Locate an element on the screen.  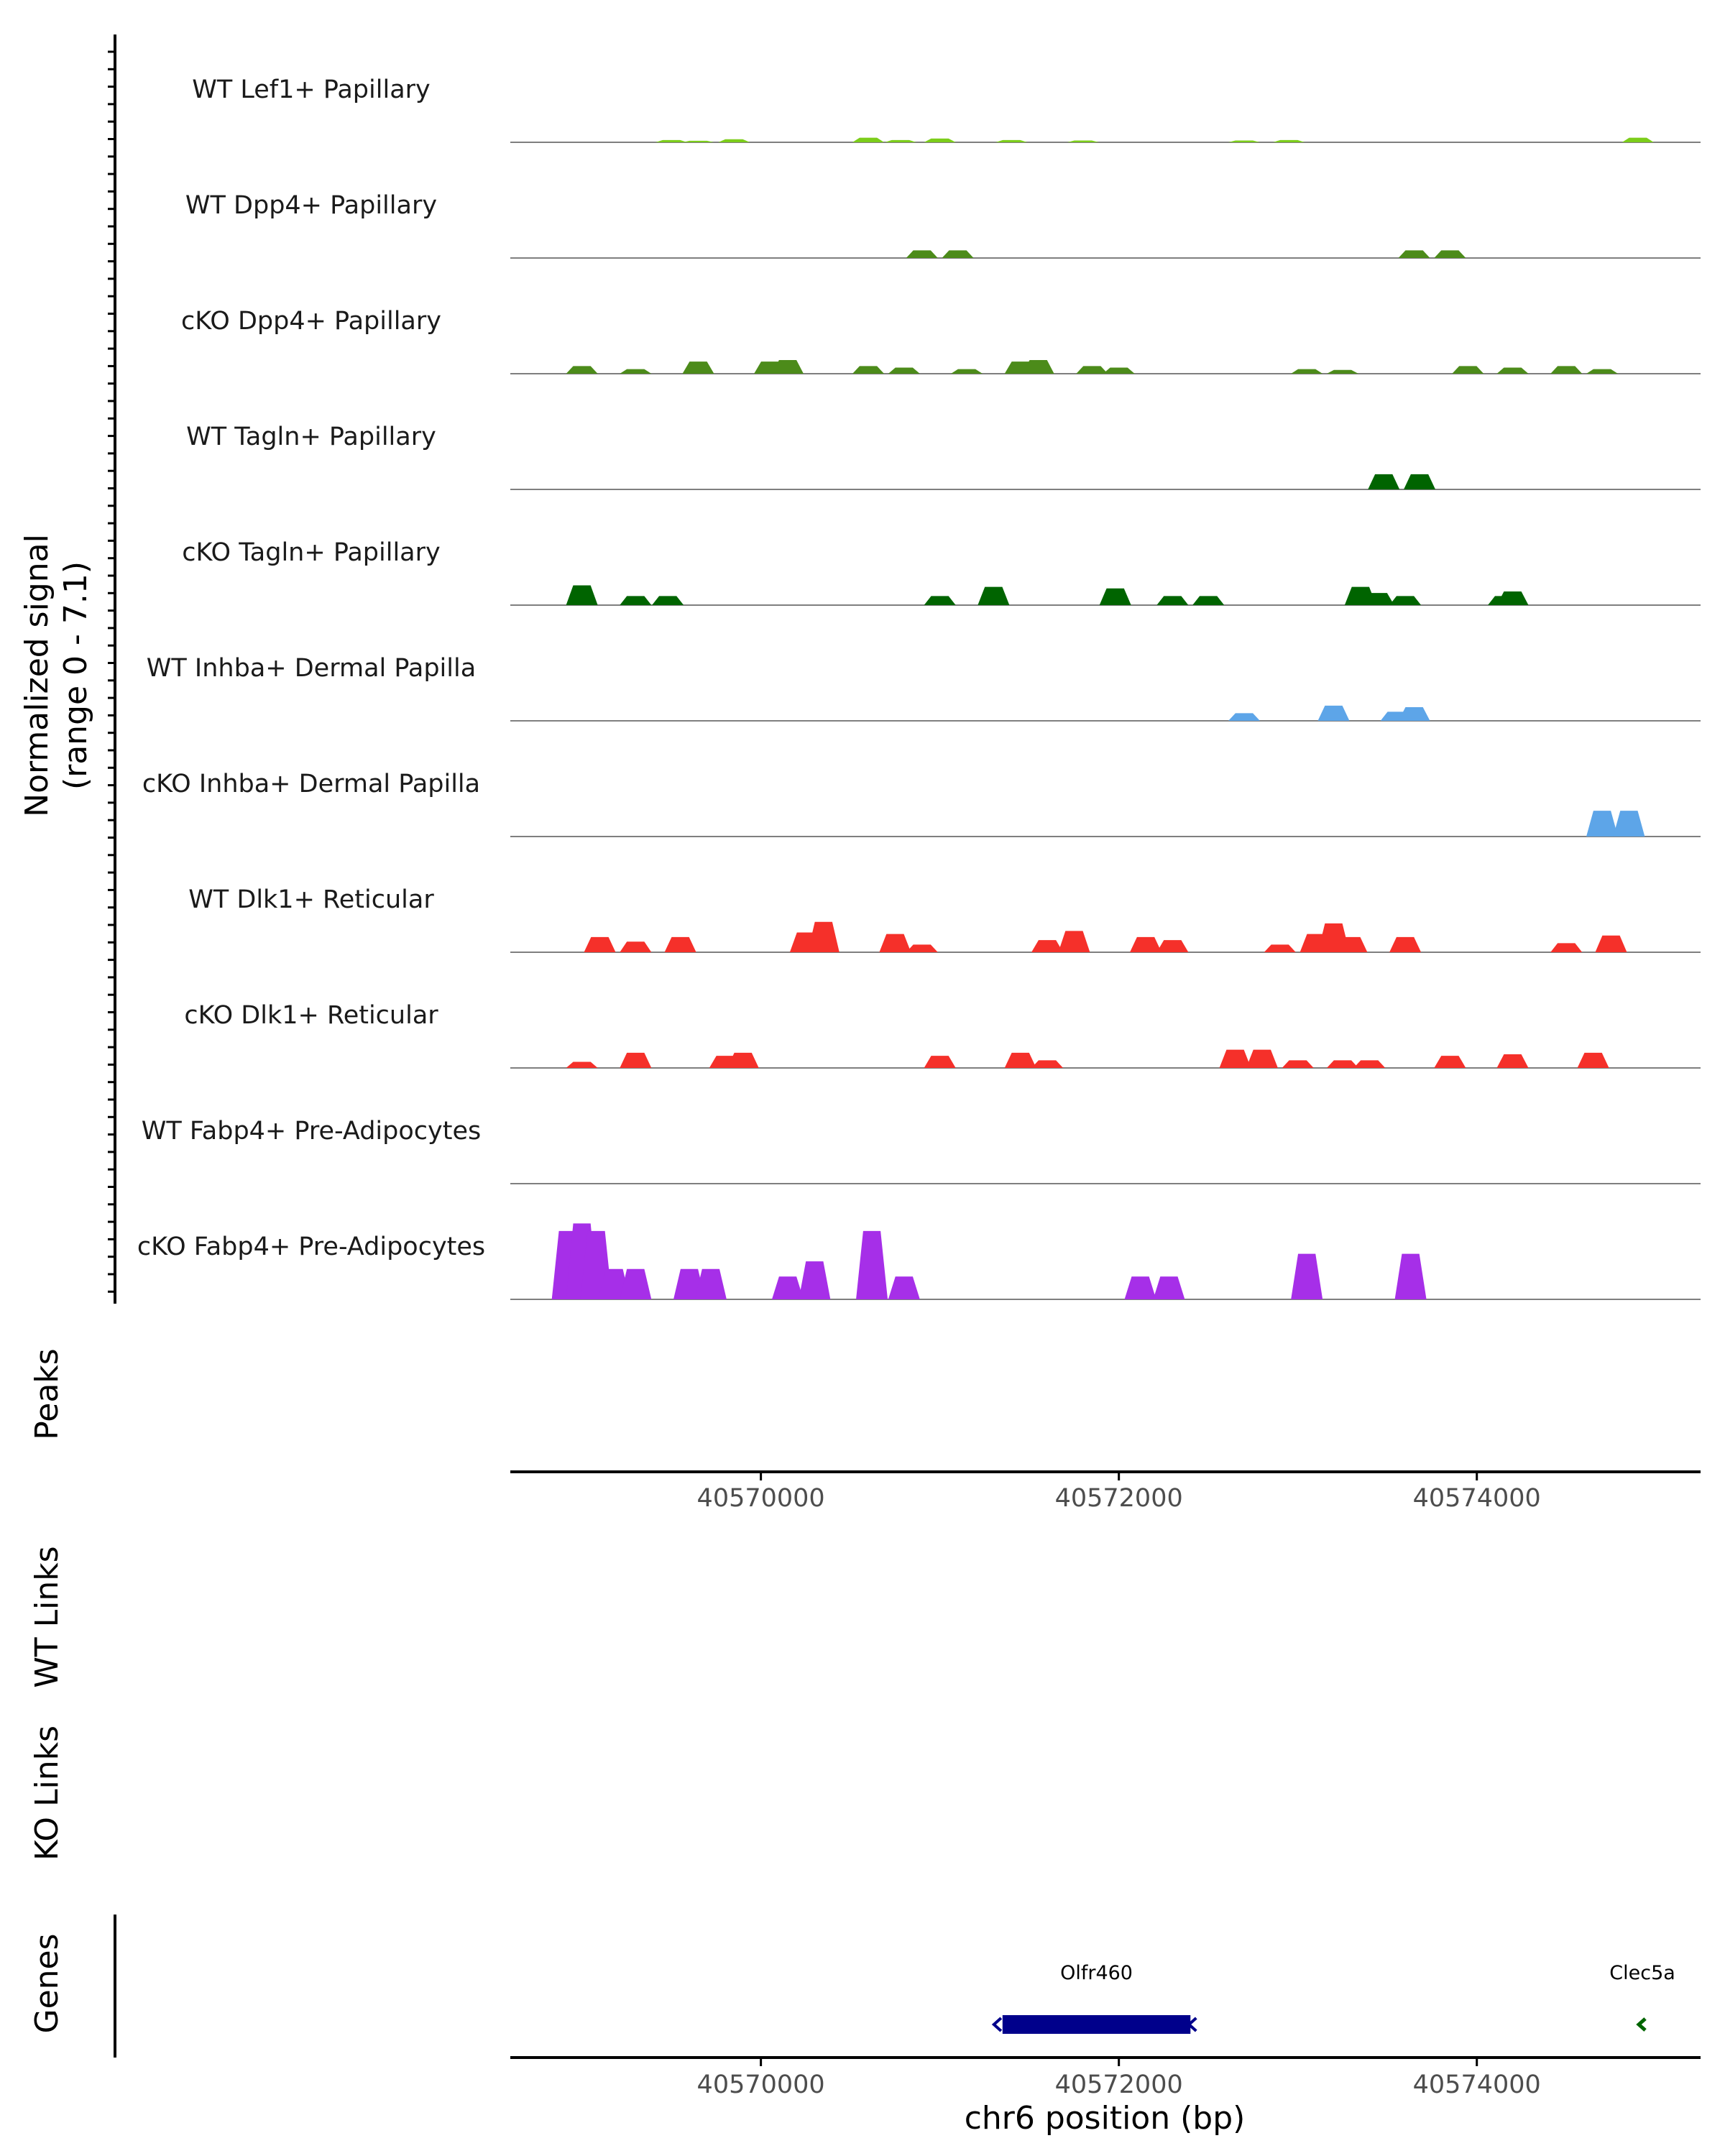
gene-name-label: Olfr460 is located at coordinates (1096, 1973).